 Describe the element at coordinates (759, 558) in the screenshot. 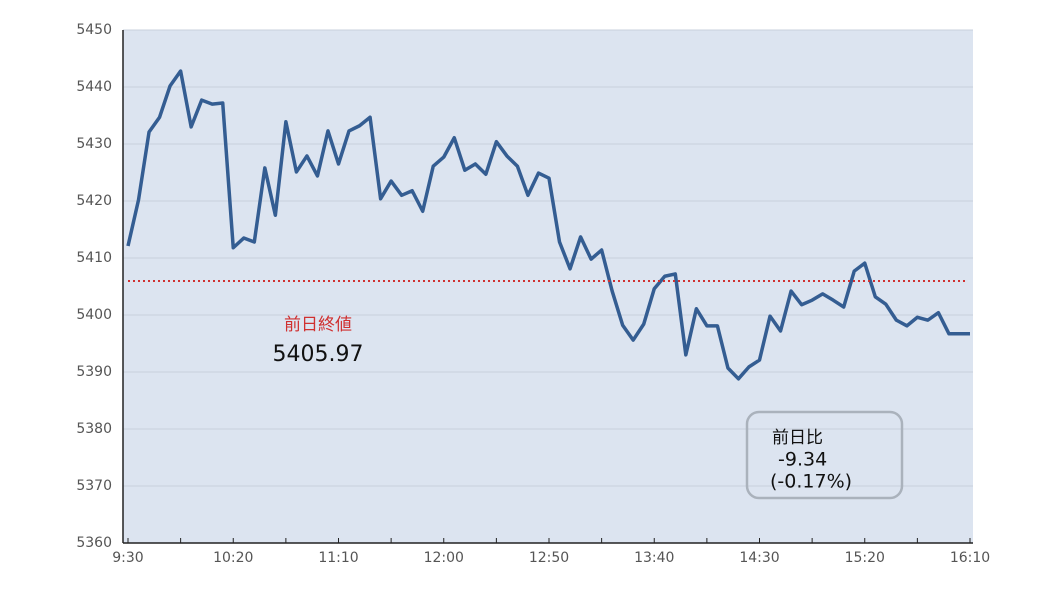

I see `x-tick-label: 14:30` at that location.